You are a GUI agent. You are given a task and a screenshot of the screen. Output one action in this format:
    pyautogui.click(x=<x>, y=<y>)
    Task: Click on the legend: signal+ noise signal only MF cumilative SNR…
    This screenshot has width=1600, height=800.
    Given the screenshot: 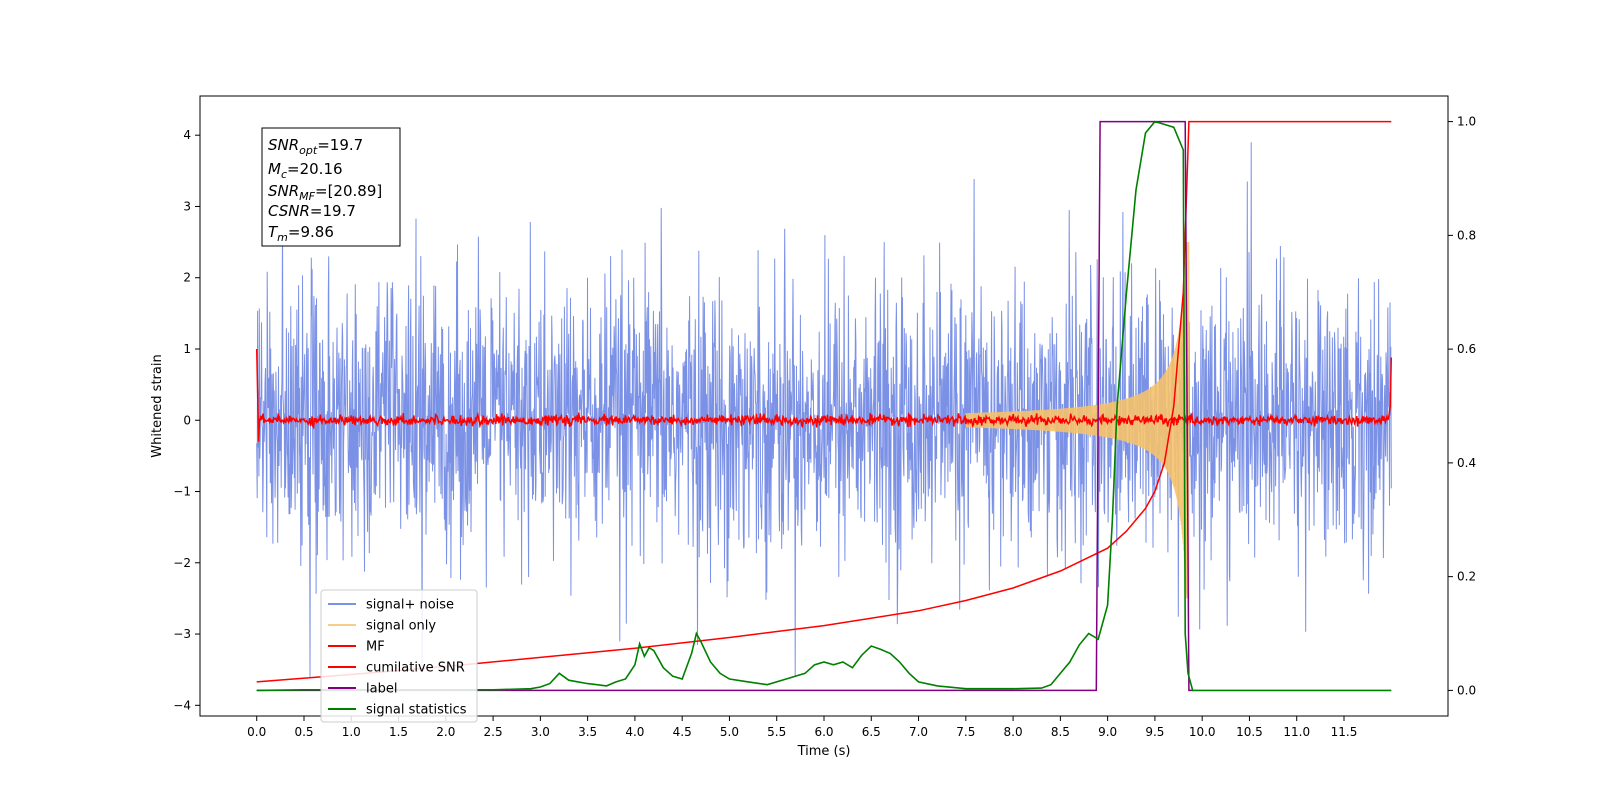 What is the action you would take?
    pyautogui.click(x=399, y=656)
    